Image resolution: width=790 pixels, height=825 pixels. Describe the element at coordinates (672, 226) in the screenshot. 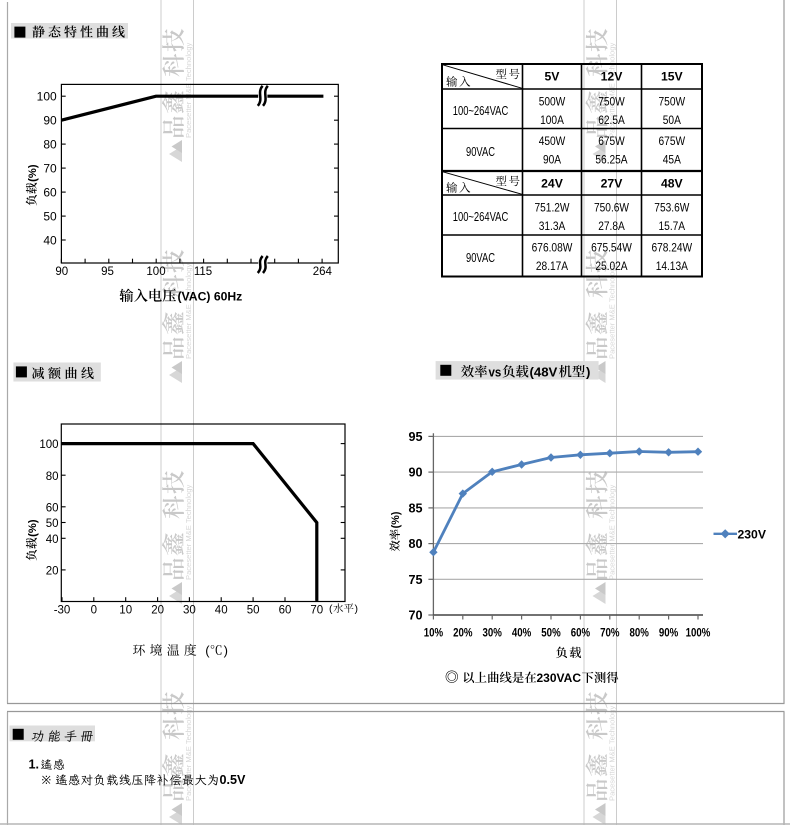

I see `svg-text: 15.7A` at that location.